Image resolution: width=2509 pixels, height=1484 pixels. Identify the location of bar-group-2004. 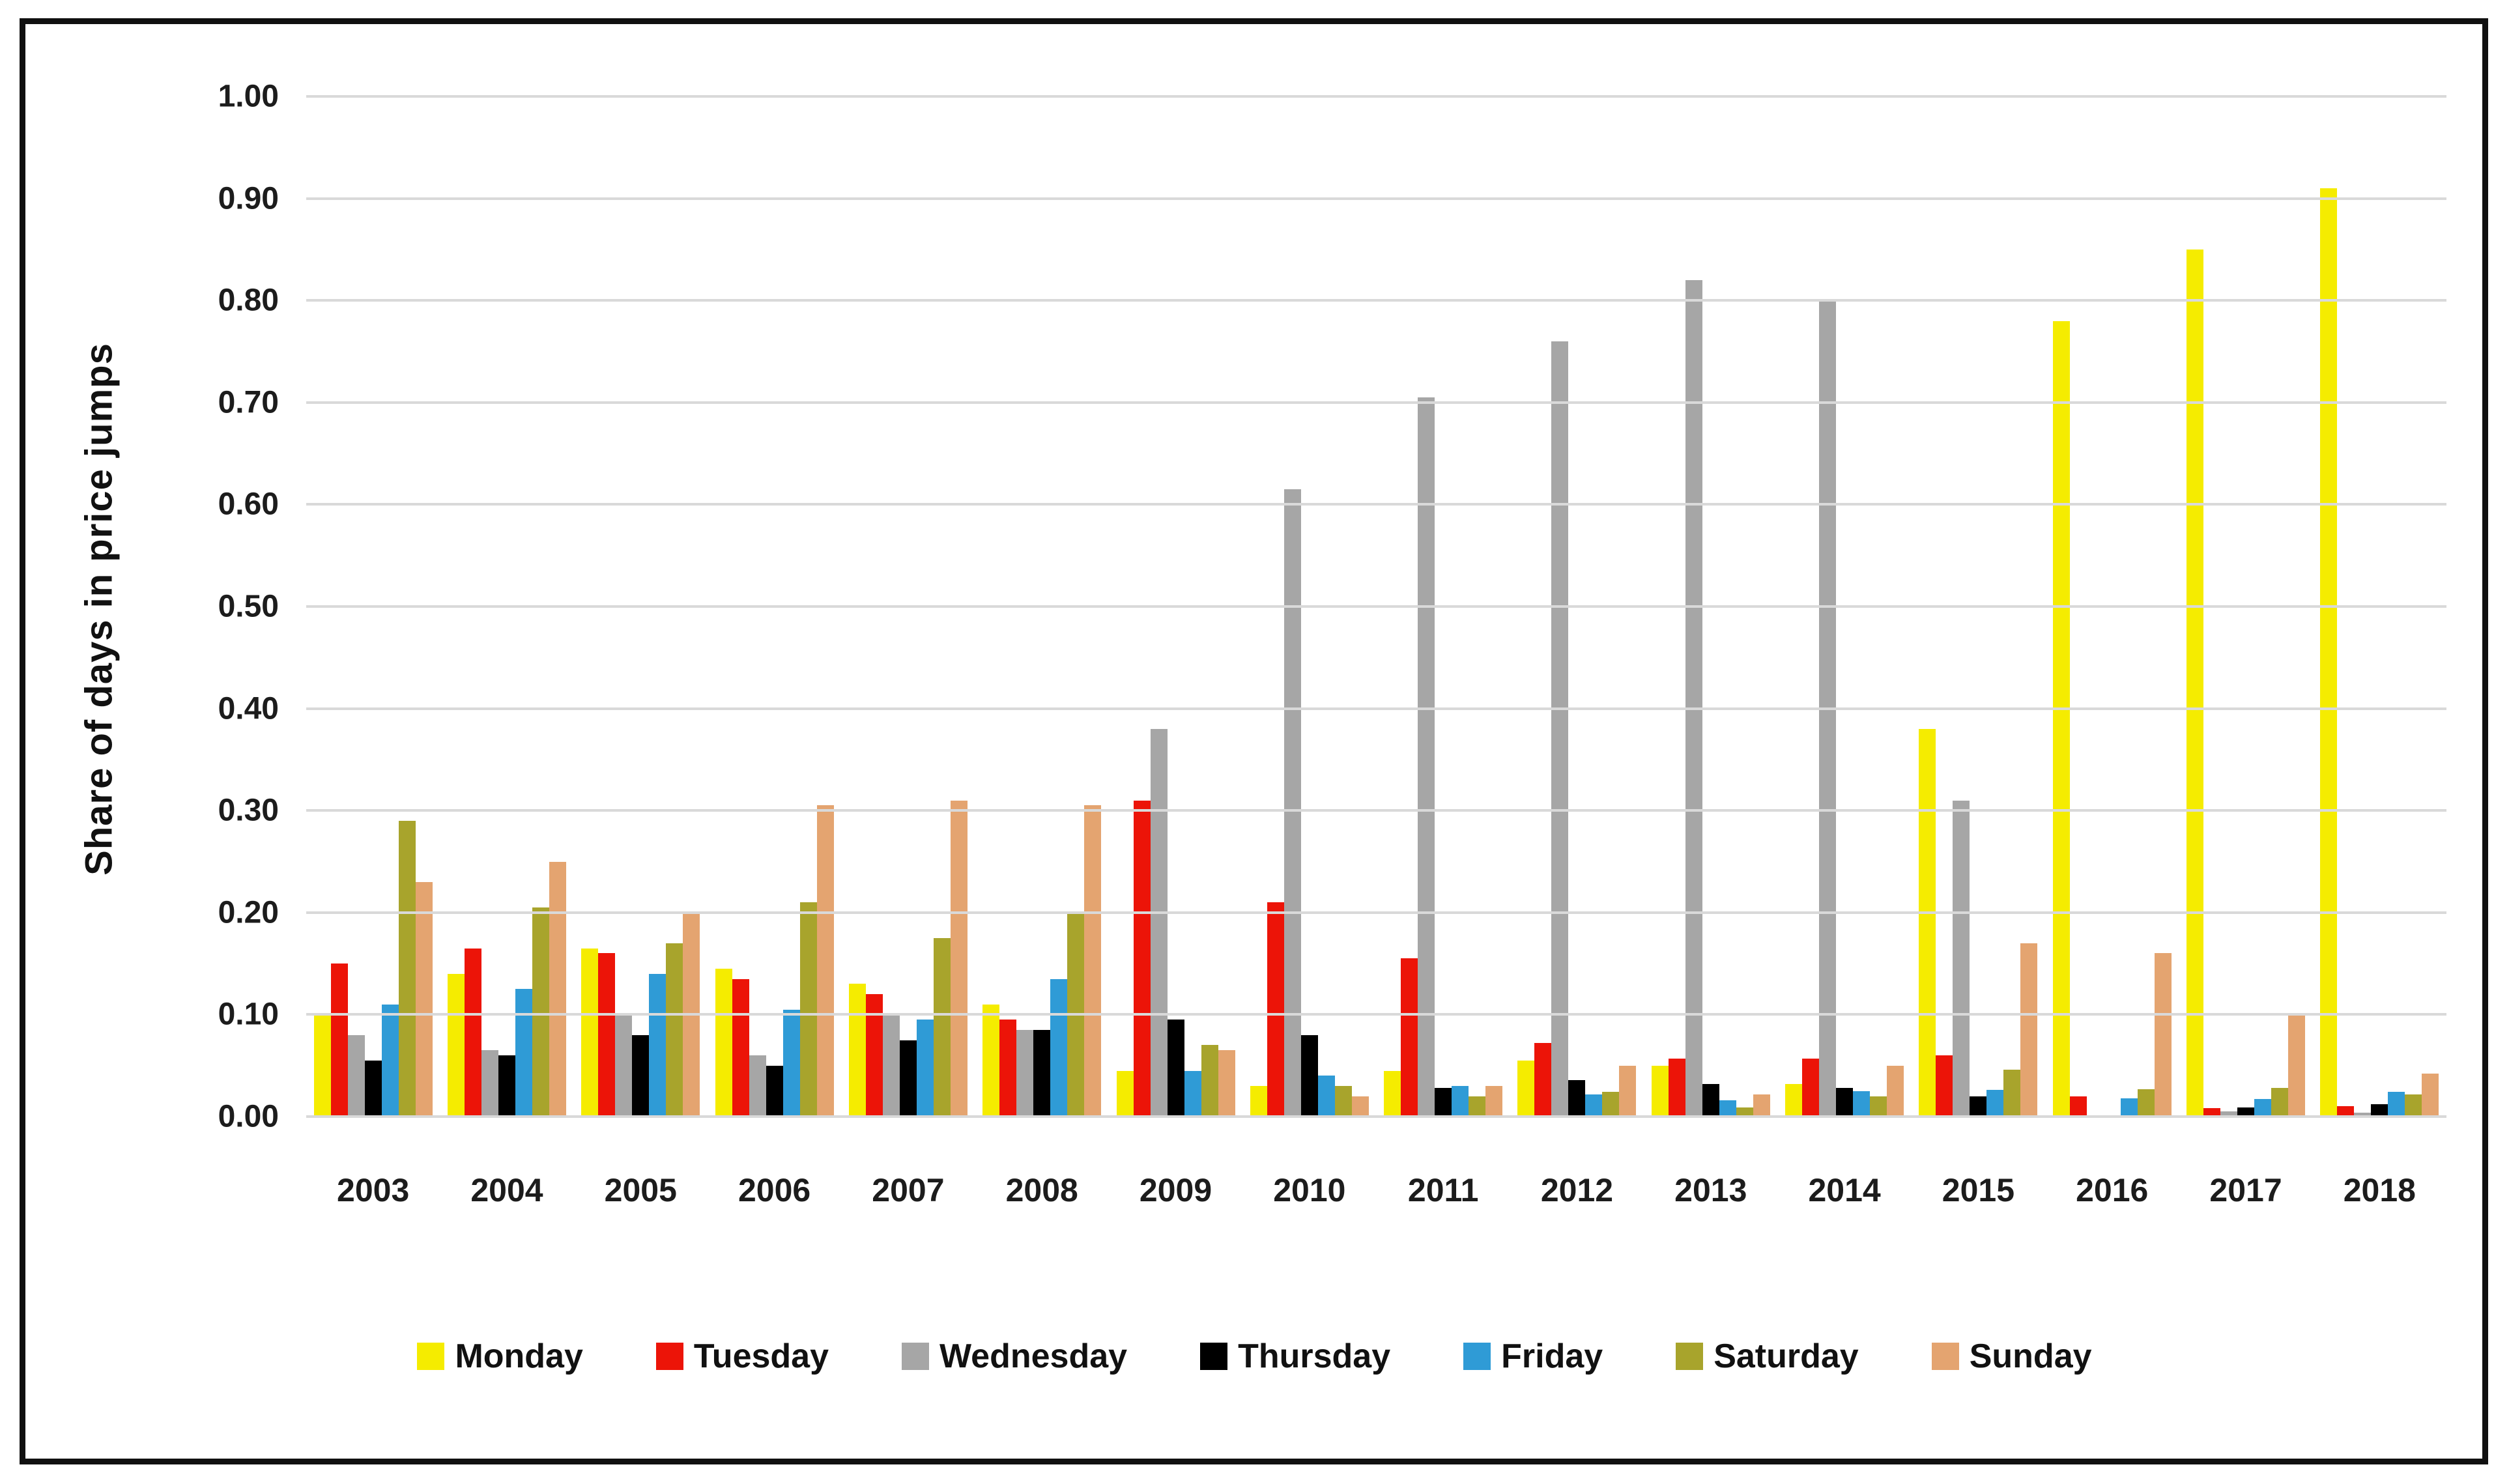
(506, 607).